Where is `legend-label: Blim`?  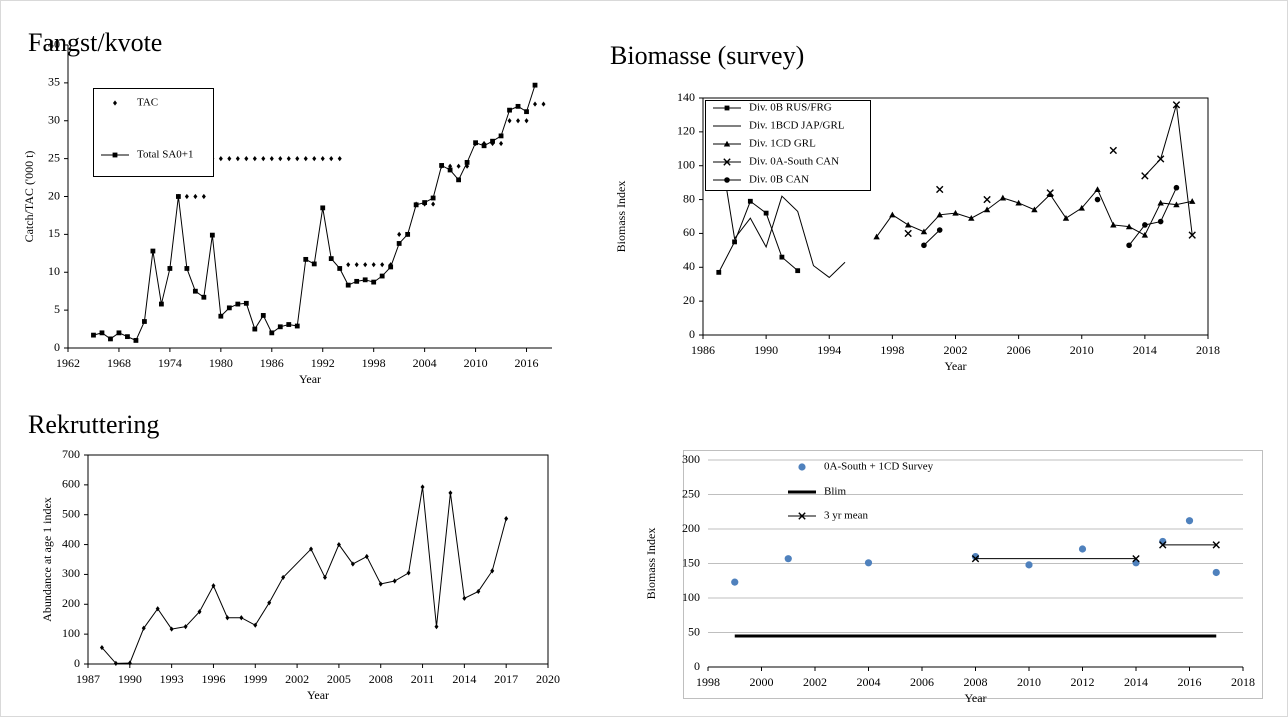
legend-label: Blim is located at coordinates (835, 492).